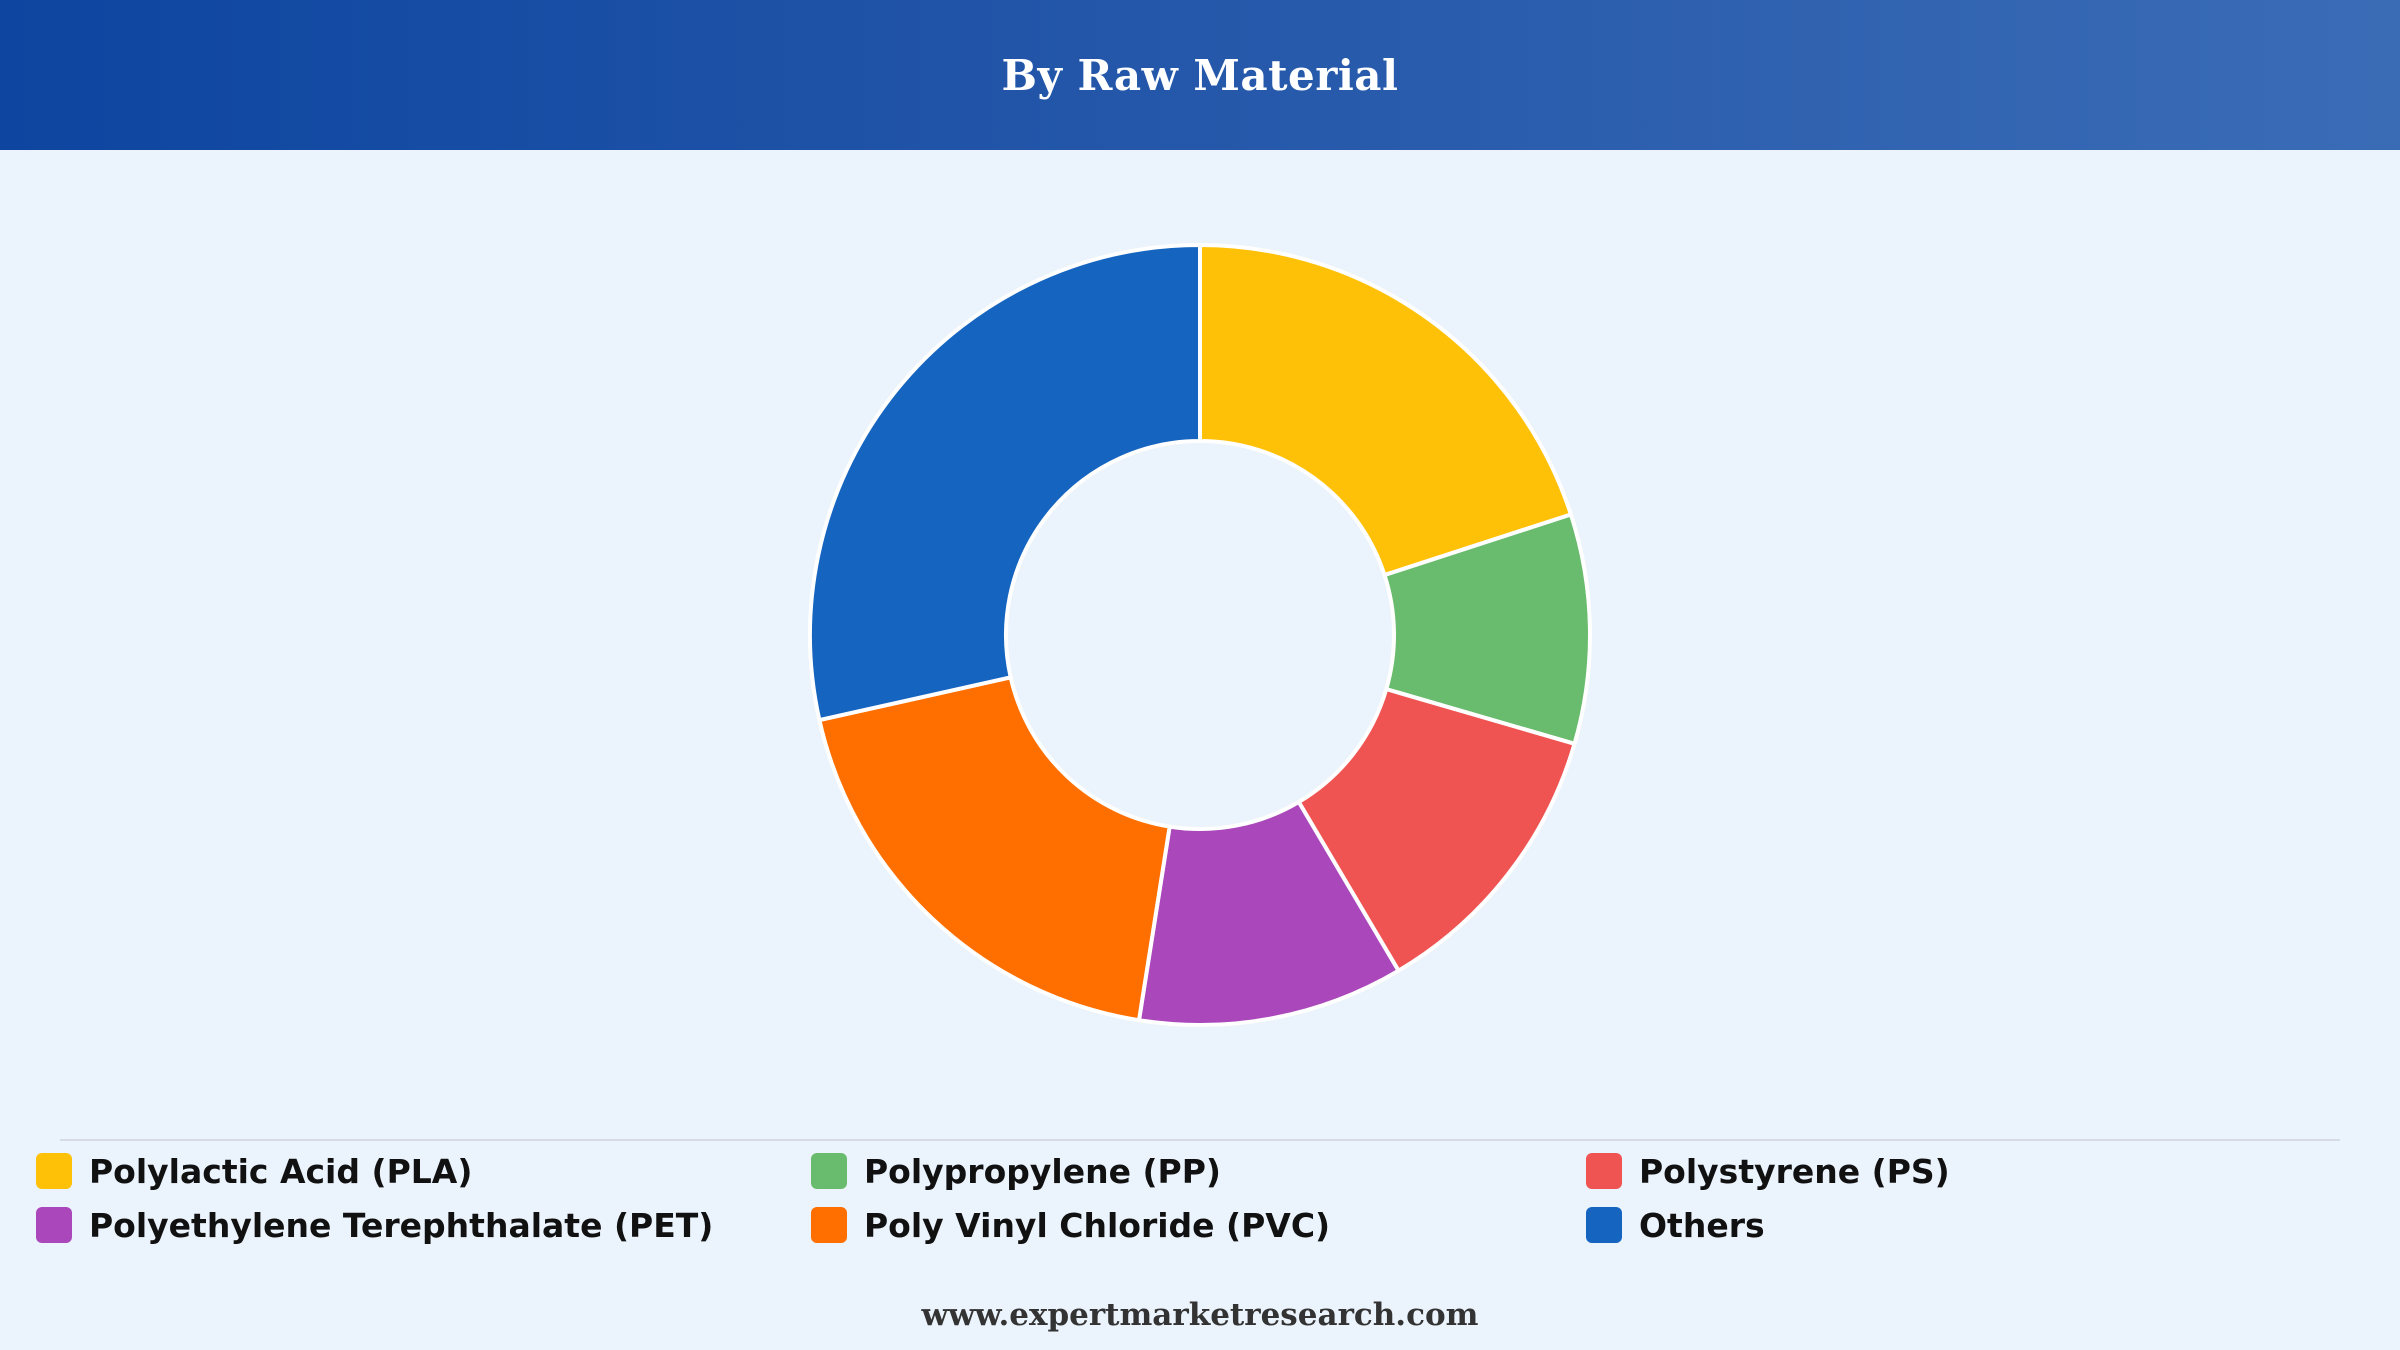 The image size is (2400, 1350). What do you see at coordinates (1042, 1171) in the screenshot?
I see `legend-label: Polypropylene (PP)` at bounding box center [1042, 1171].